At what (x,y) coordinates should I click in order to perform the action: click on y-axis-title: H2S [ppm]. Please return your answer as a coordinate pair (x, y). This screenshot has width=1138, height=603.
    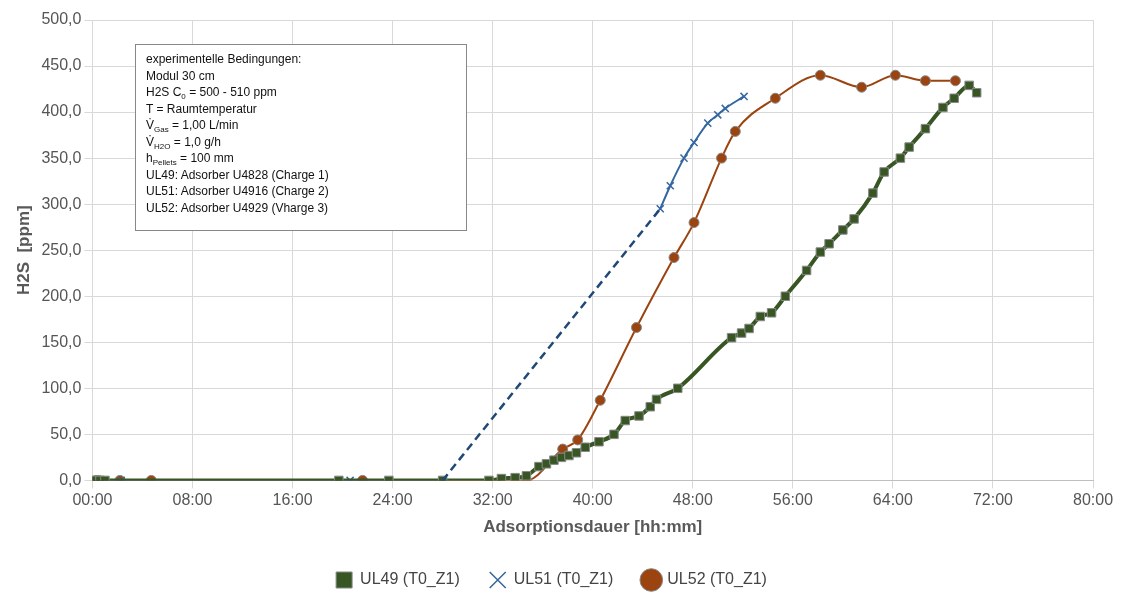
    Looking at the image, I should click on (23, 250).